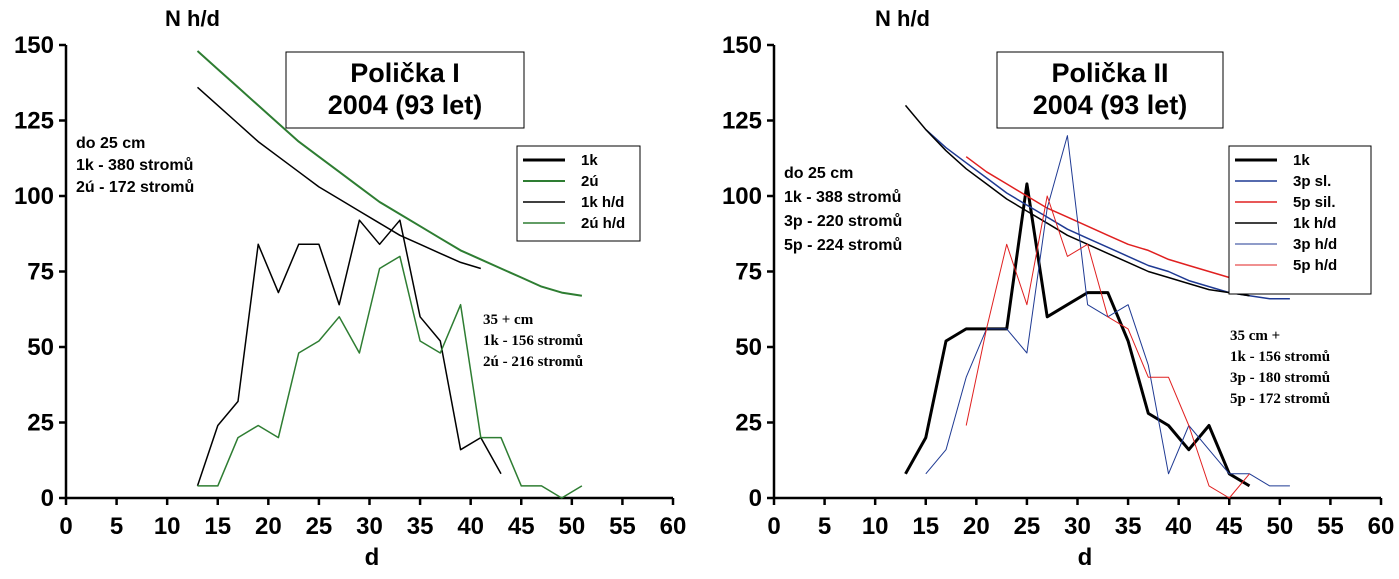  I want to click on annotation-left: 1k - 388 stromů, so click(842, 197).